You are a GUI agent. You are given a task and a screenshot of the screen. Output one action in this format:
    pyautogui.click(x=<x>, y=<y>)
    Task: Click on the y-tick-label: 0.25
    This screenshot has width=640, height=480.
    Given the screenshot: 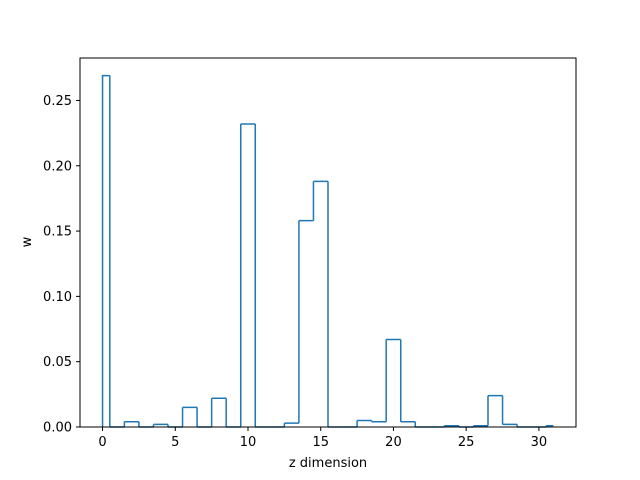 What is the action you would take?
    pyautogui.click(x=57, y=101)
    